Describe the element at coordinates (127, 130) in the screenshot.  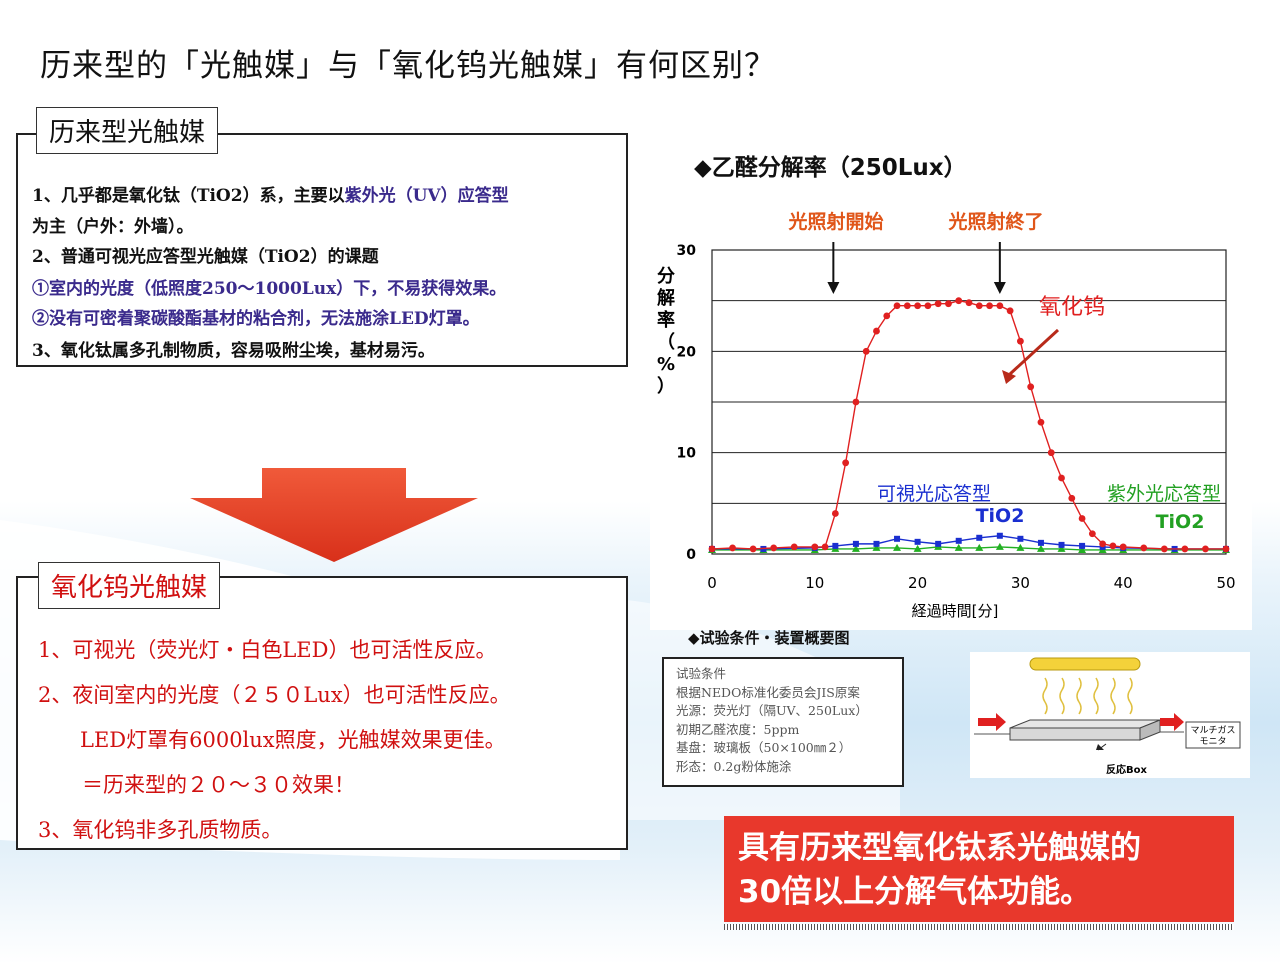
I see `box1-label: 历来型光触媒` at that location.